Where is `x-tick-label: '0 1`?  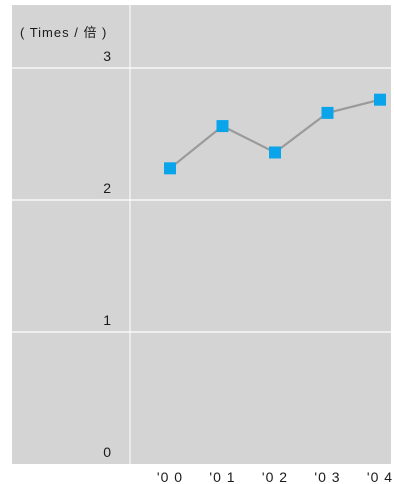
x-tick-label: '0 1 is located at coordinates (222, 476).